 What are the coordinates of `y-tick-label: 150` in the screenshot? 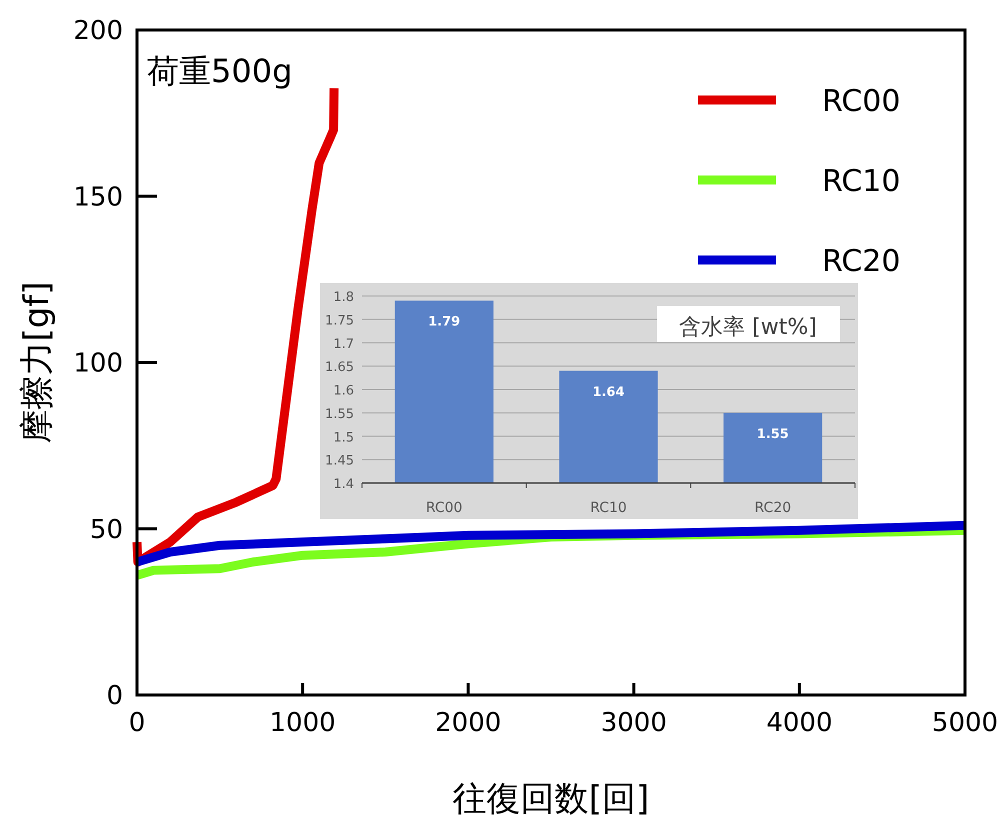 It's located at (98, 197).